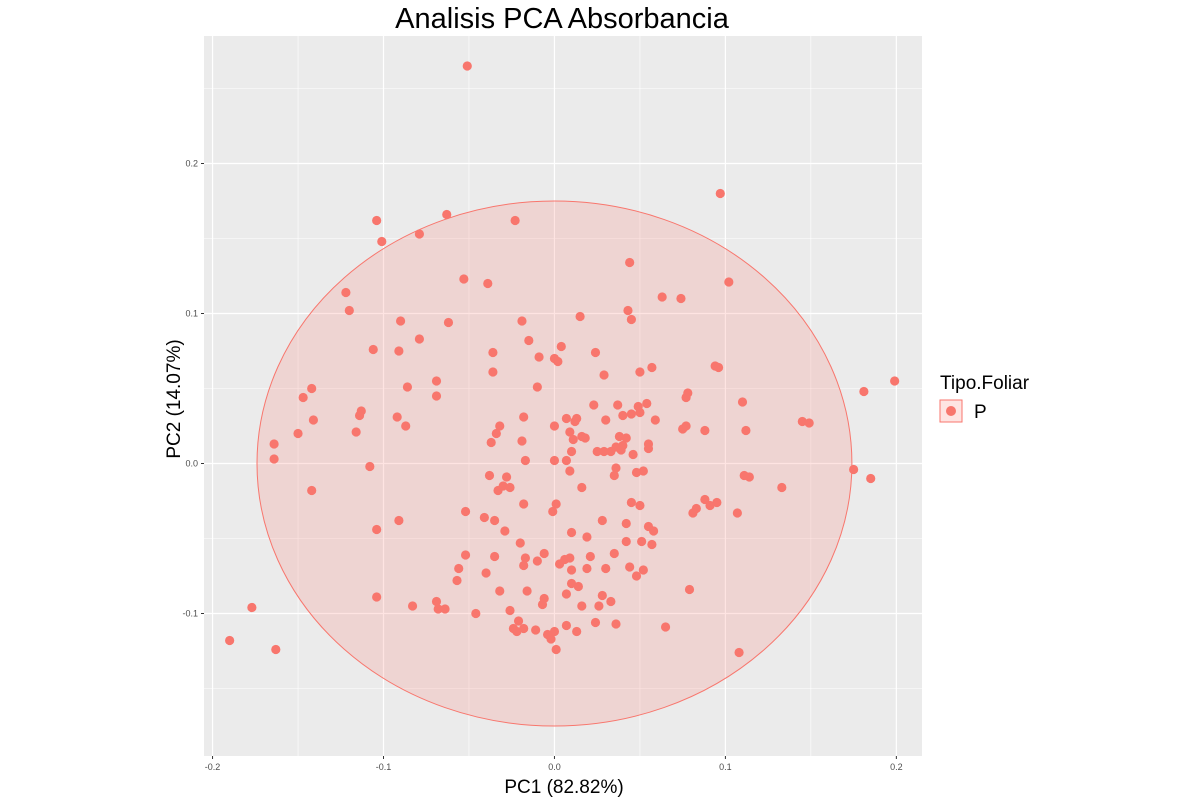  I want to click on x-axis-ticks: -0.2 -0.1 0.0 0.1 0.2, so click(554, 764).